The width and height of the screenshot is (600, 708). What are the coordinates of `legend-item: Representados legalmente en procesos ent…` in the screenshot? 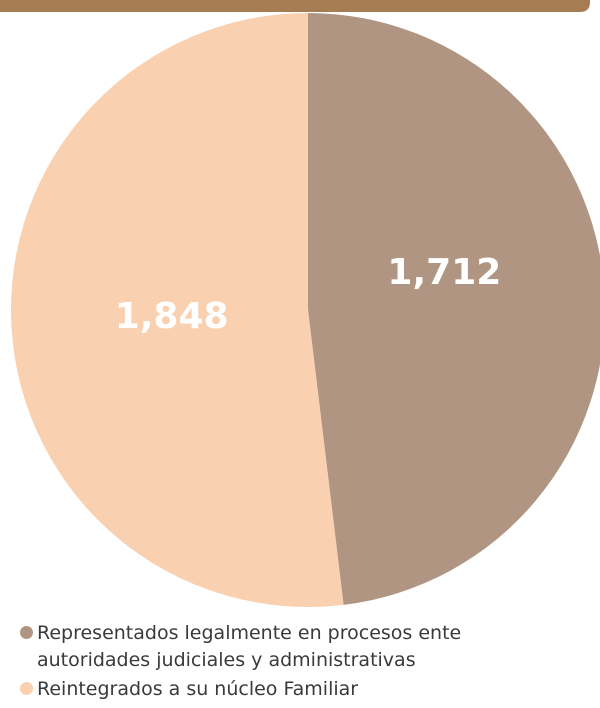 It's located at (268, 647).